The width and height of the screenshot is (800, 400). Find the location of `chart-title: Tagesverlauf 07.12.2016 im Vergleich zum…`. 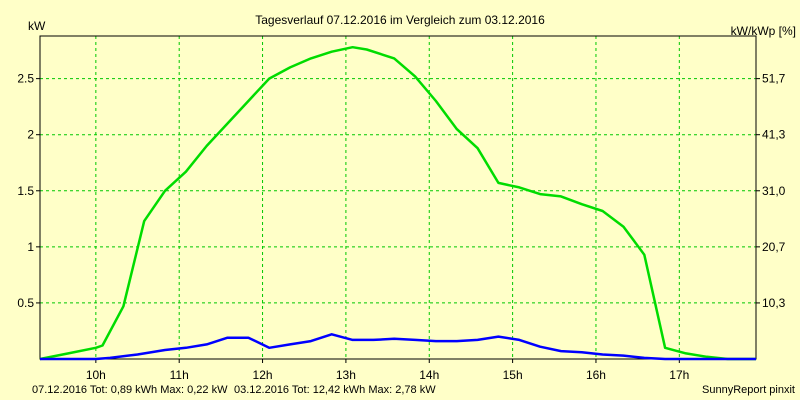

chart-title: Tagesverlauf 07.12.2016 im Vergleich zum… is located at coordinates (400, 20).